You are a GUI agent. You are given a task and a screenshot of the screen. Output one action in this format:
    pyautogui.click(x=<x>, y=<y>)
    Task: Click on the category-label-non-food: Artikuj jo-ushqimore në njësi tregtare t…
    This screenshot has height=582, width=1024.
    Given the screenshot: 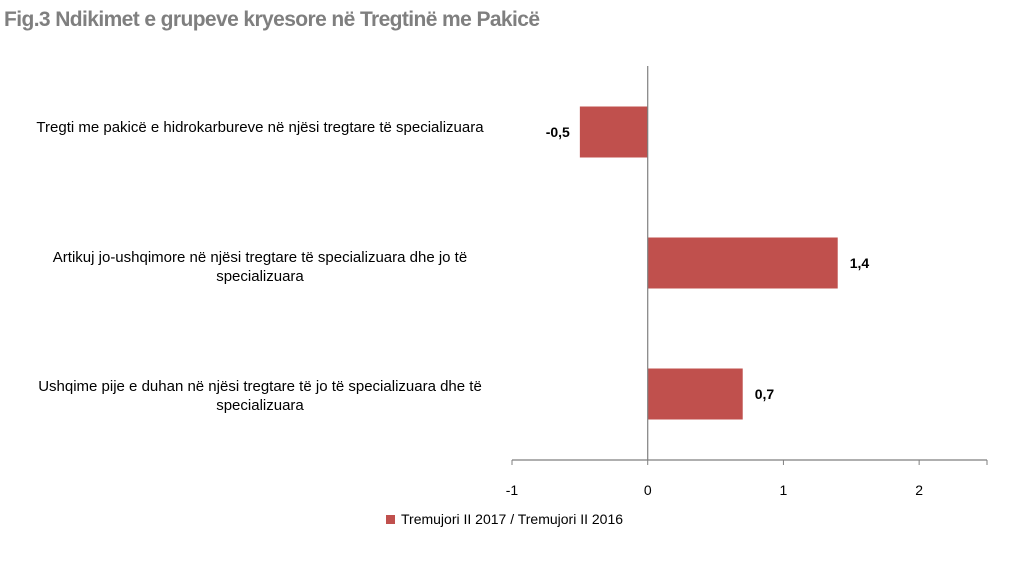 What is the action you would take?
    pyautogui.click(x=260, y=267)
    